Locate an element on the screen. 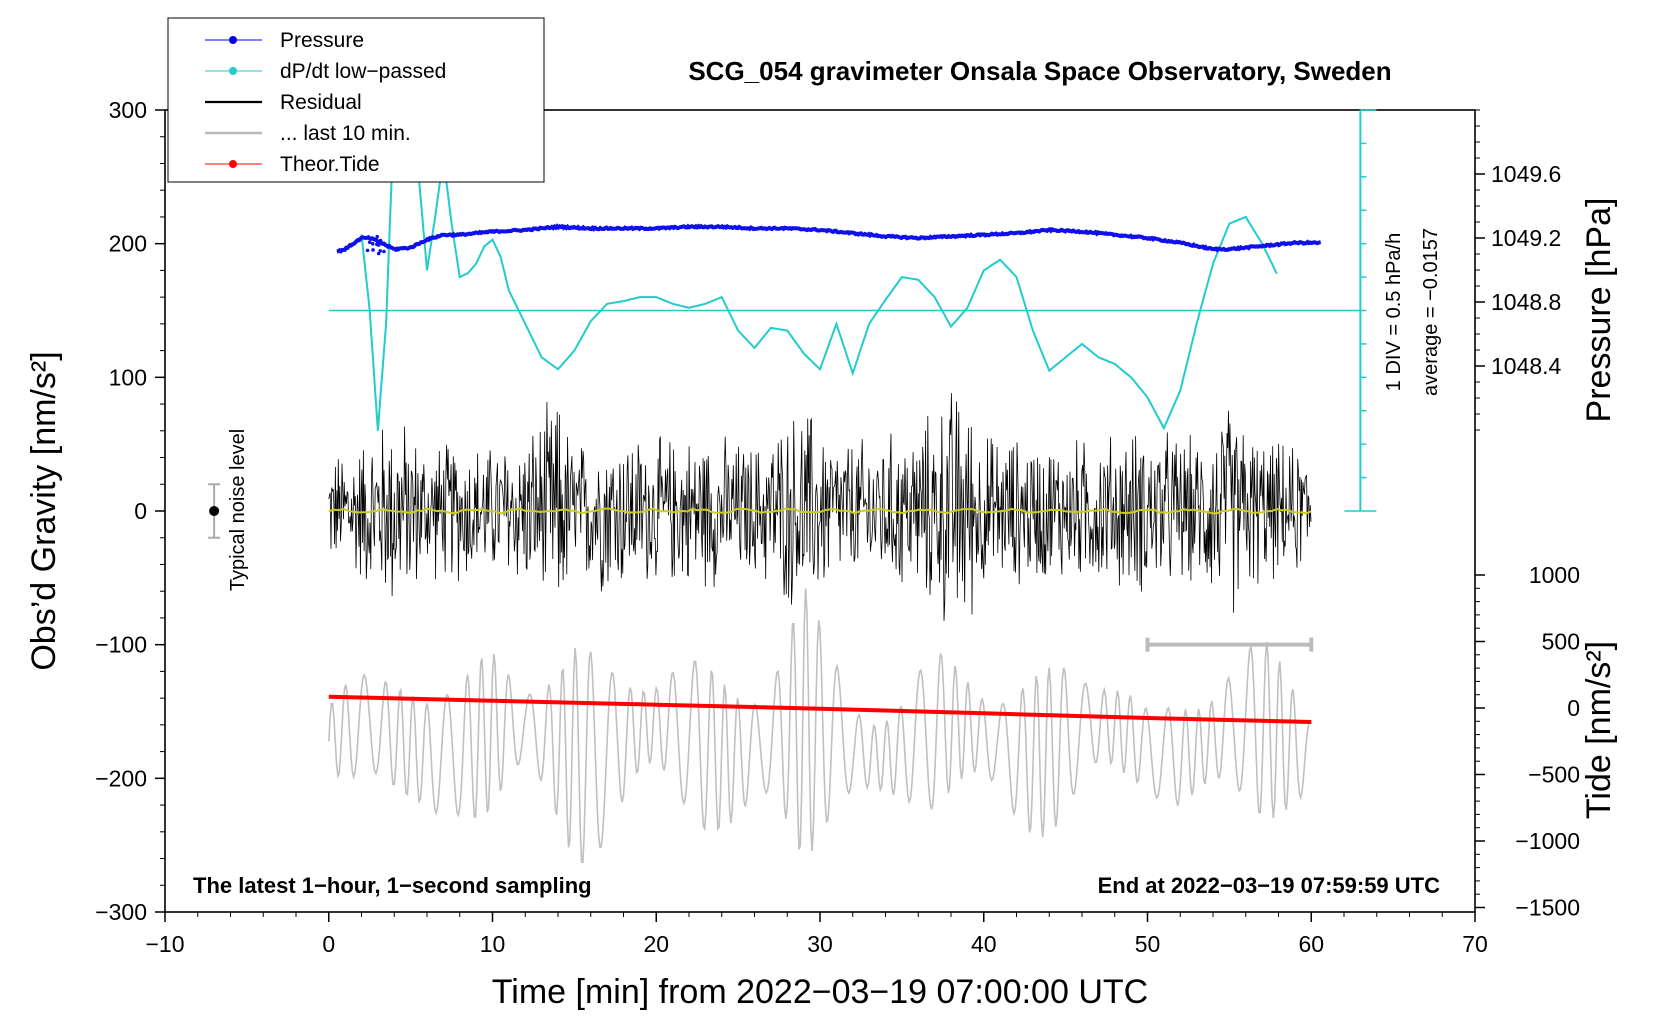 This screenshot has width=1660, height=1020. pressure-tick-label: 1048.4 is located at coordinates (1526, 366).